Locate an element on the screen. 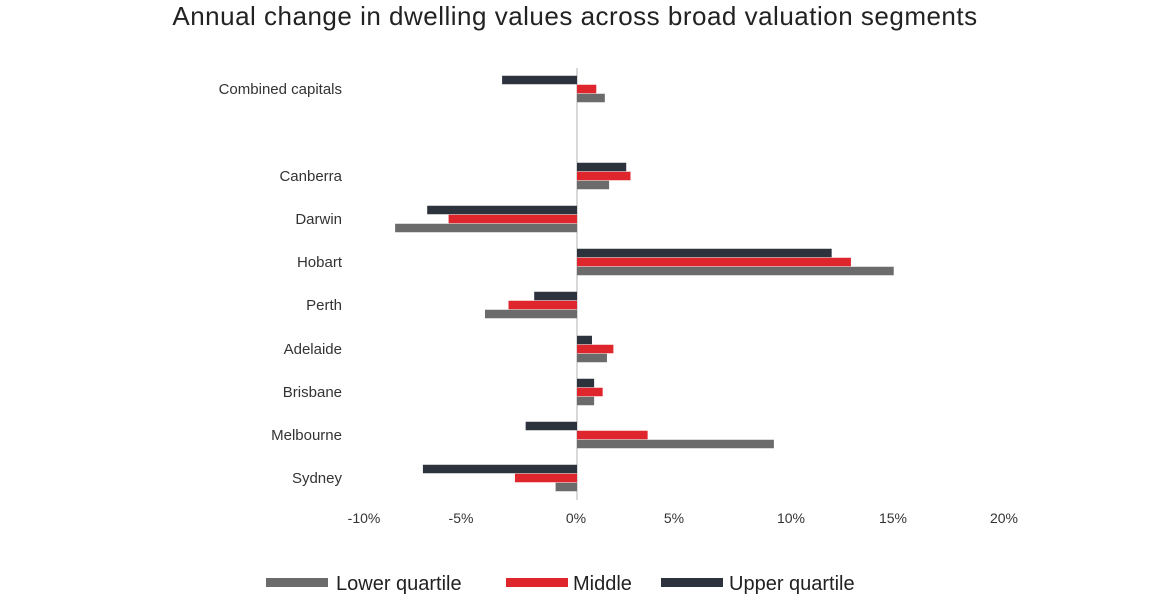  category-label: Perth is located at coordinates (324, 305).